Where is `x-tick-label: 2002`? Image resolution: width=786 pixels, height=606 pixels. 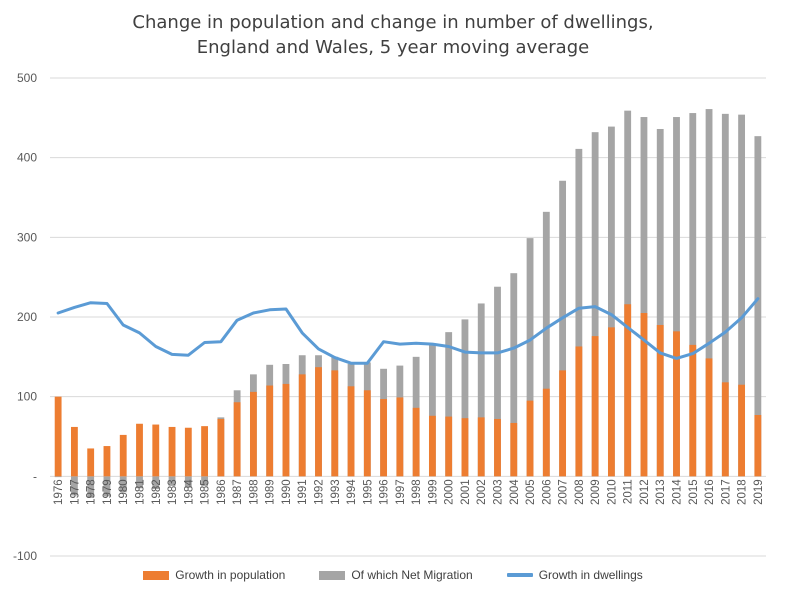 x-tick-label: 2002 is located at coordinates (482, 492).